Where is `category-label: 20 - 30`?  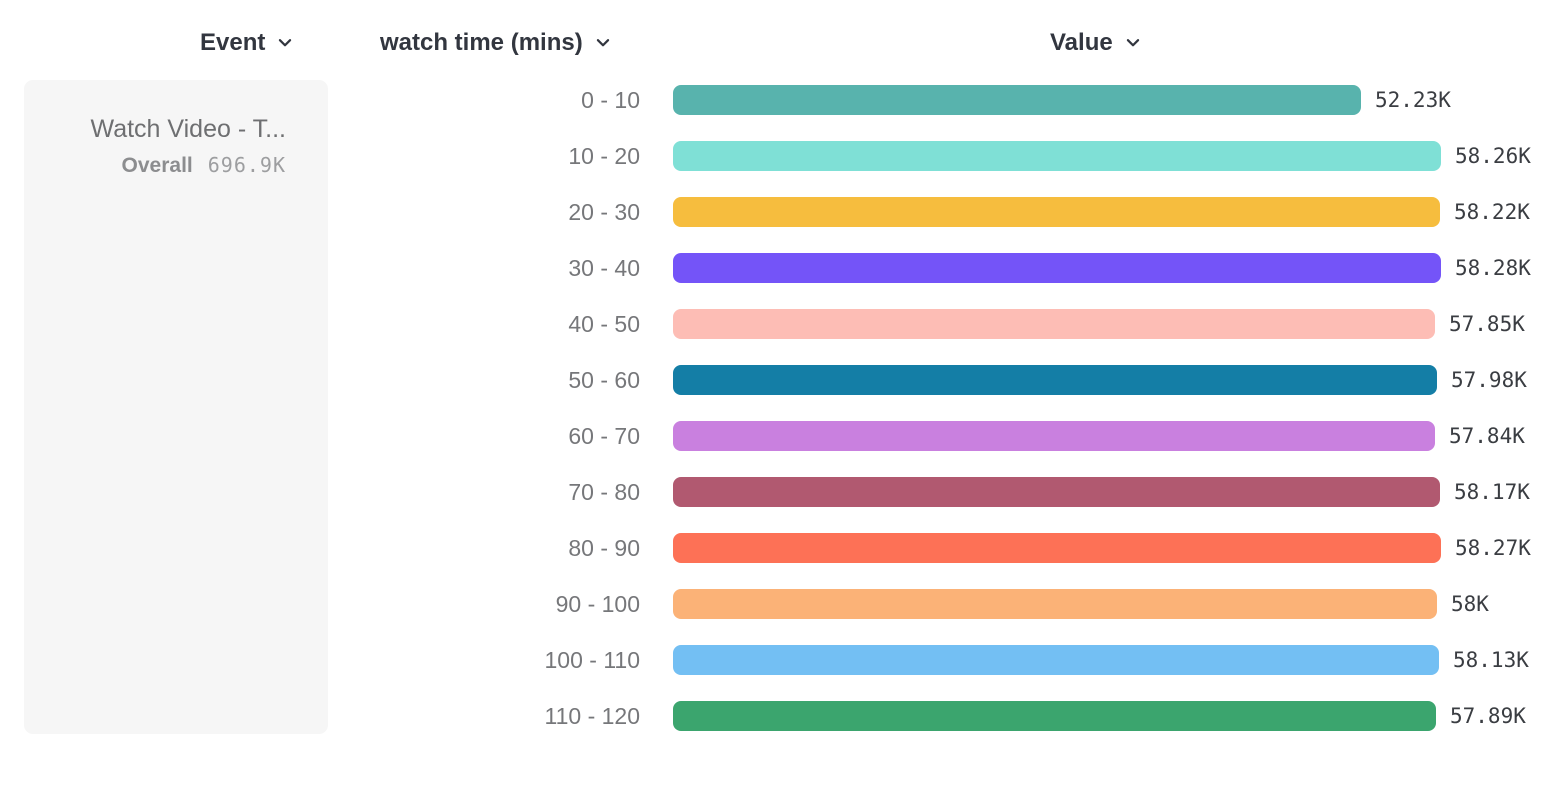 category-label: 20 - 30 is located at coordinates (604, 211).